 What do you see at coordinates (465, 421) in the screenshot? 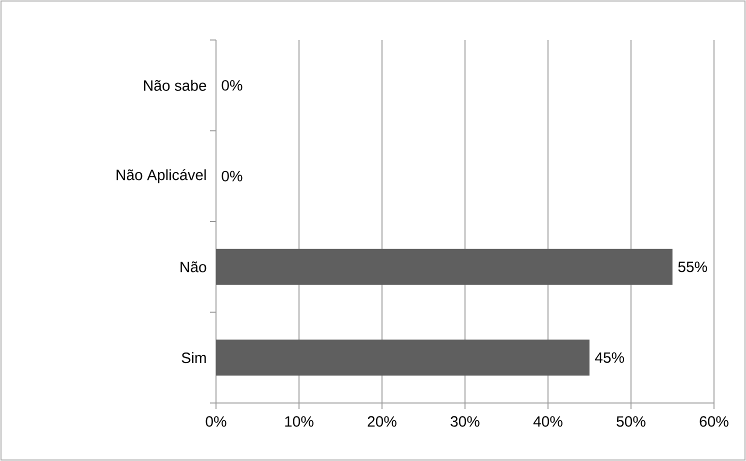
I see `x-tick-label: 30%` at bounding box center [465, 421].